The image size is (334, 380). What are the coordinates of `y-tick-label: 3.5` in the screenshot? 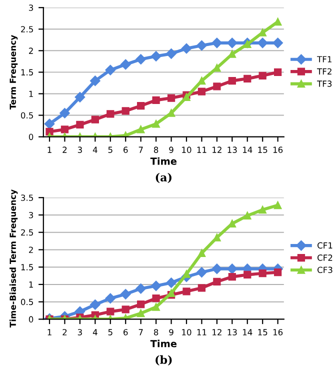 It's located at (27, 197).